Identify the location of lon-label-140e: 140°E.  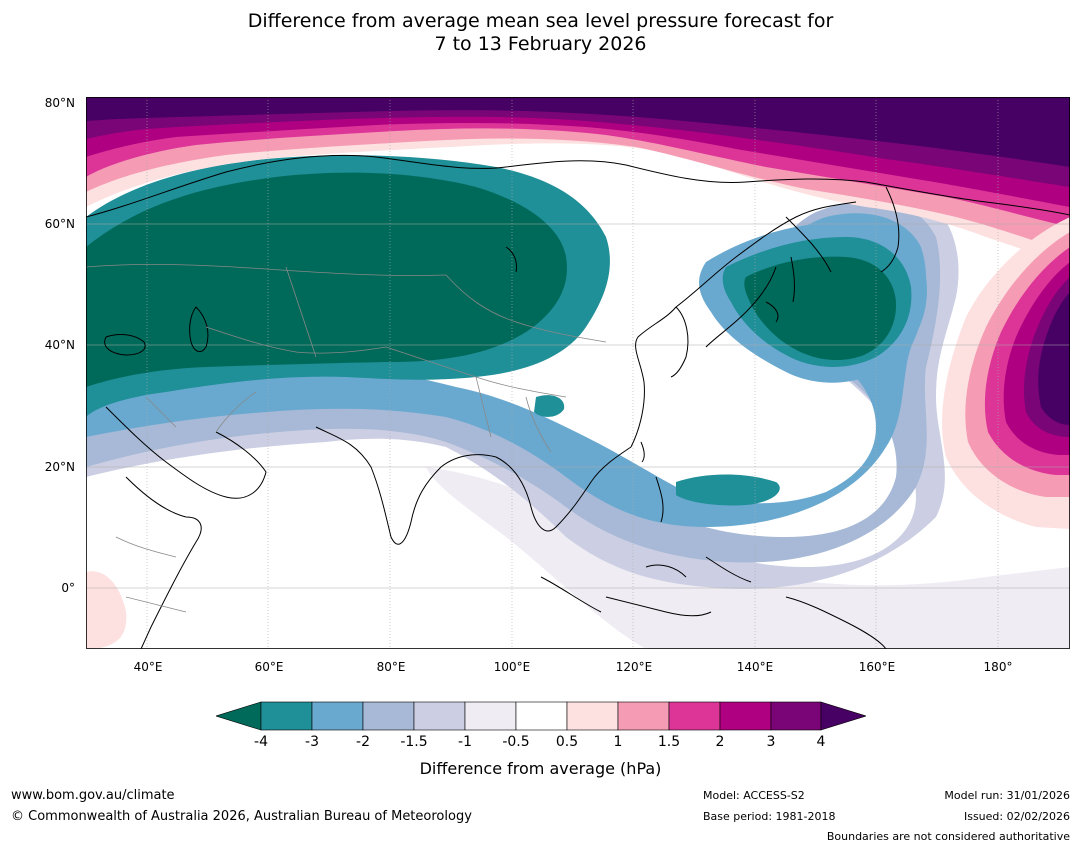
(755, 667).